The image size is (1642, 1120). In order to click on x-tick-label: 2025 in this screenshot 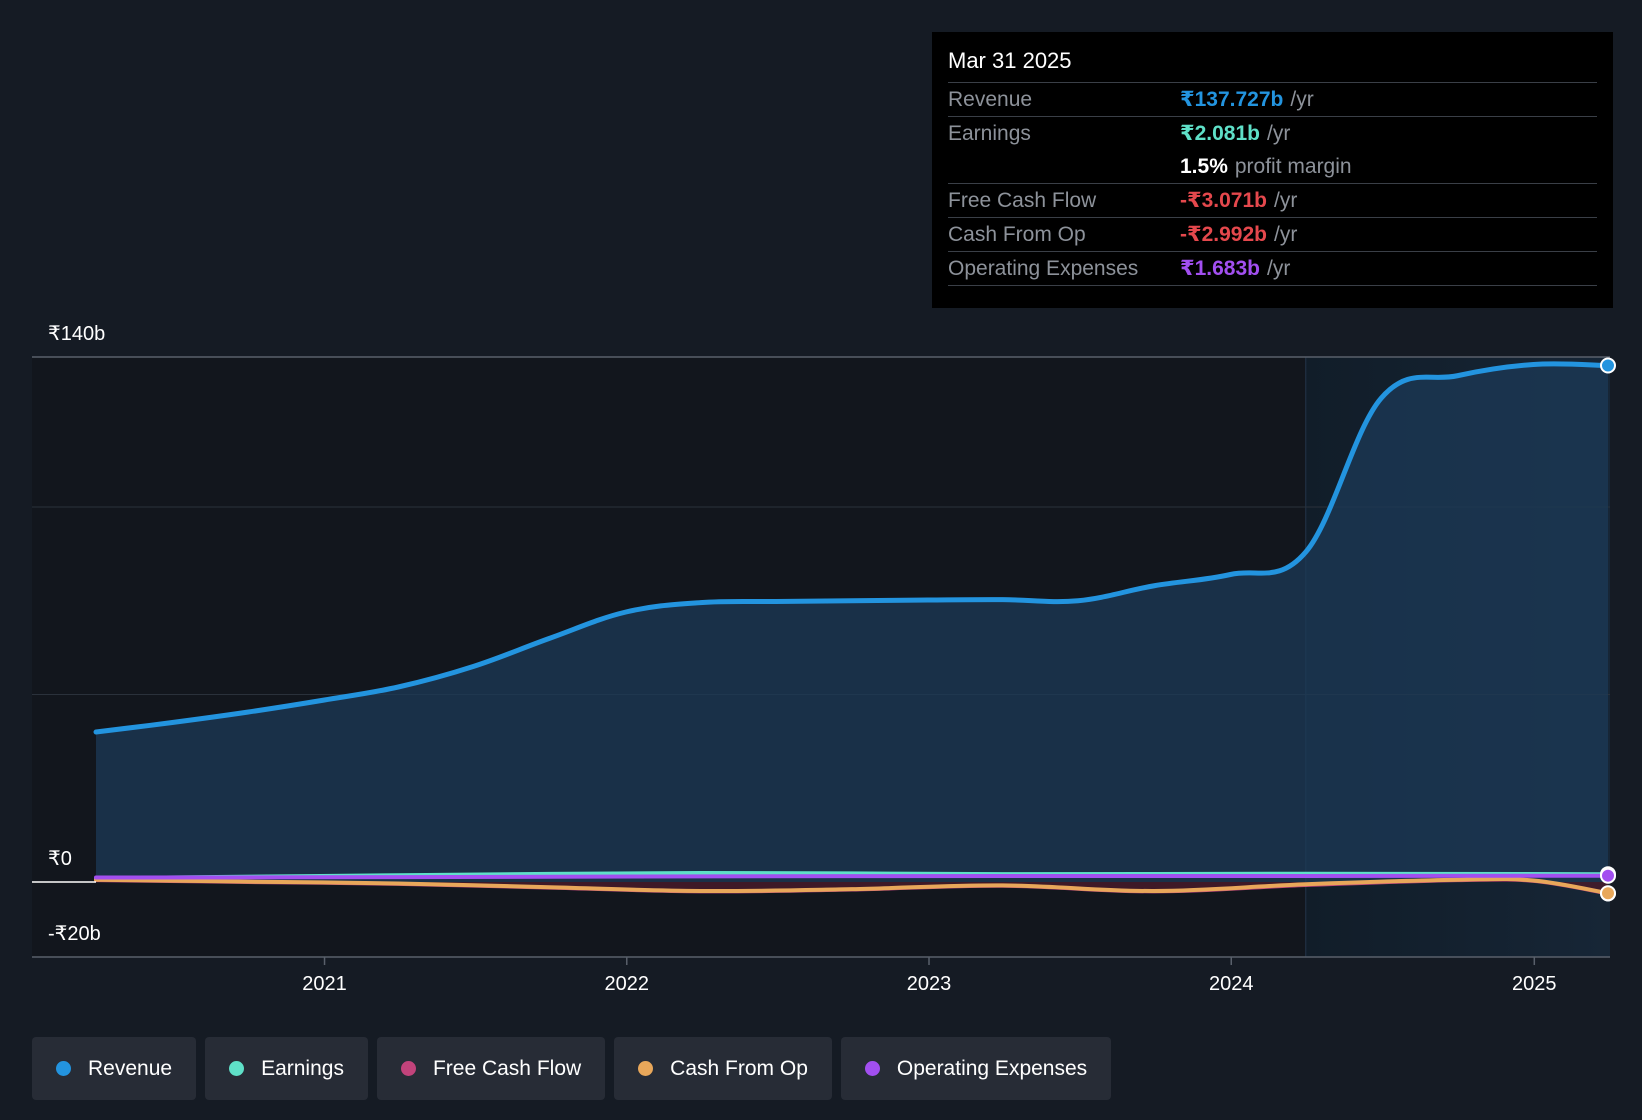, I will do `click(1534, 984)`.